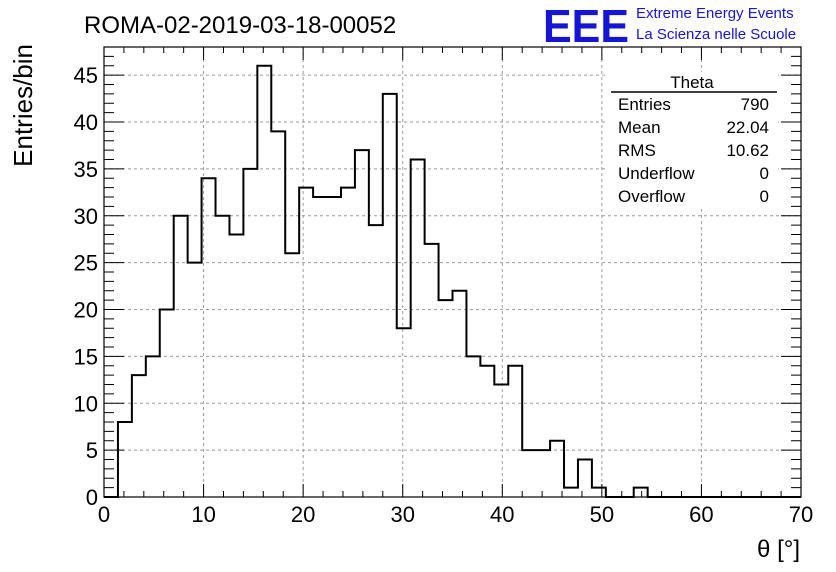  I want to click on stats-row-value: 10.62, so click(747, 150).